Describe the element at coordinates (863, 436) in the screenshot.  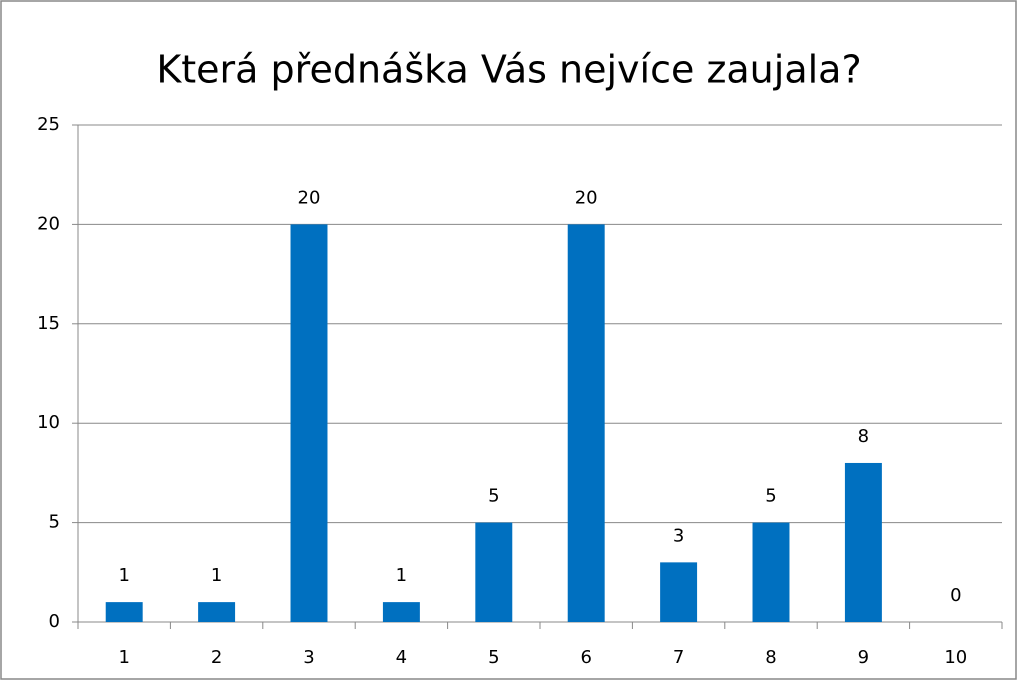
I see `data-label: 8` at that location.